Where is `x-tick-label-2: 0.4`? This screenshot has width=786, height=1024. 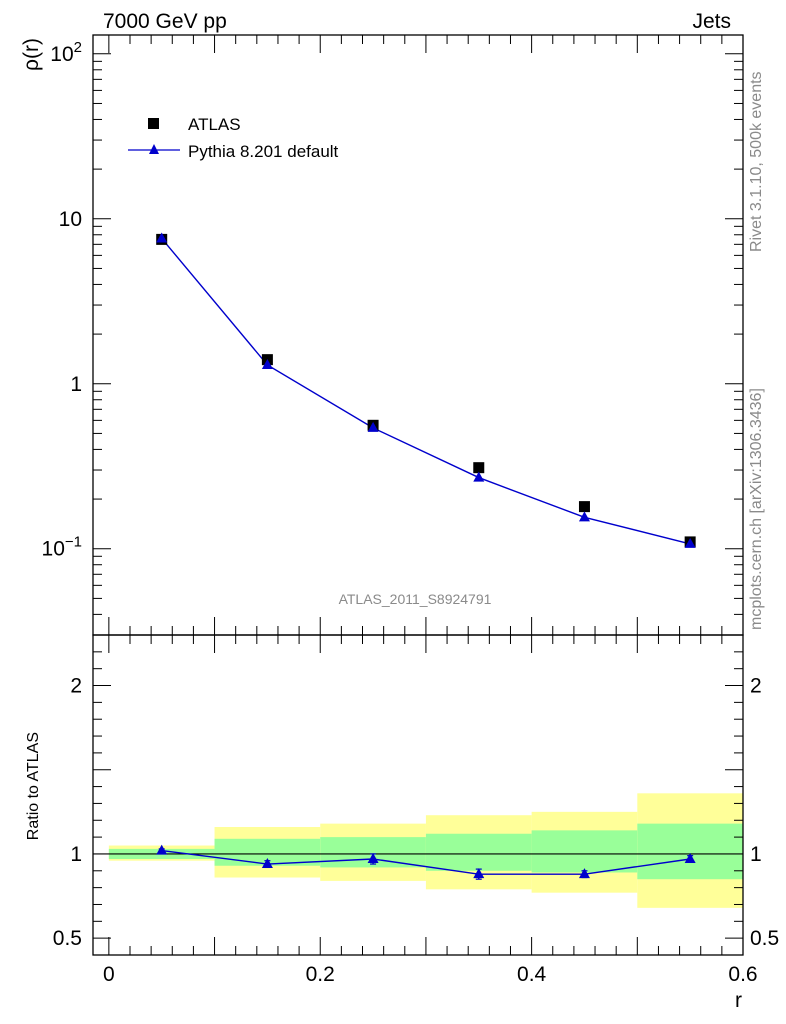
x-tick-label-2: 0.4 is located at coordinates (532, 974).